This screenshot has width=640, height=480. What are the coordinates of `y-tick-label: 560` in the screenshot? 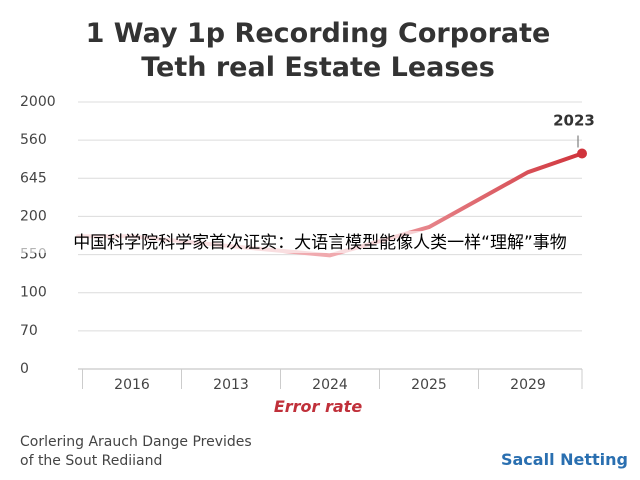 It's located at (33, 140).